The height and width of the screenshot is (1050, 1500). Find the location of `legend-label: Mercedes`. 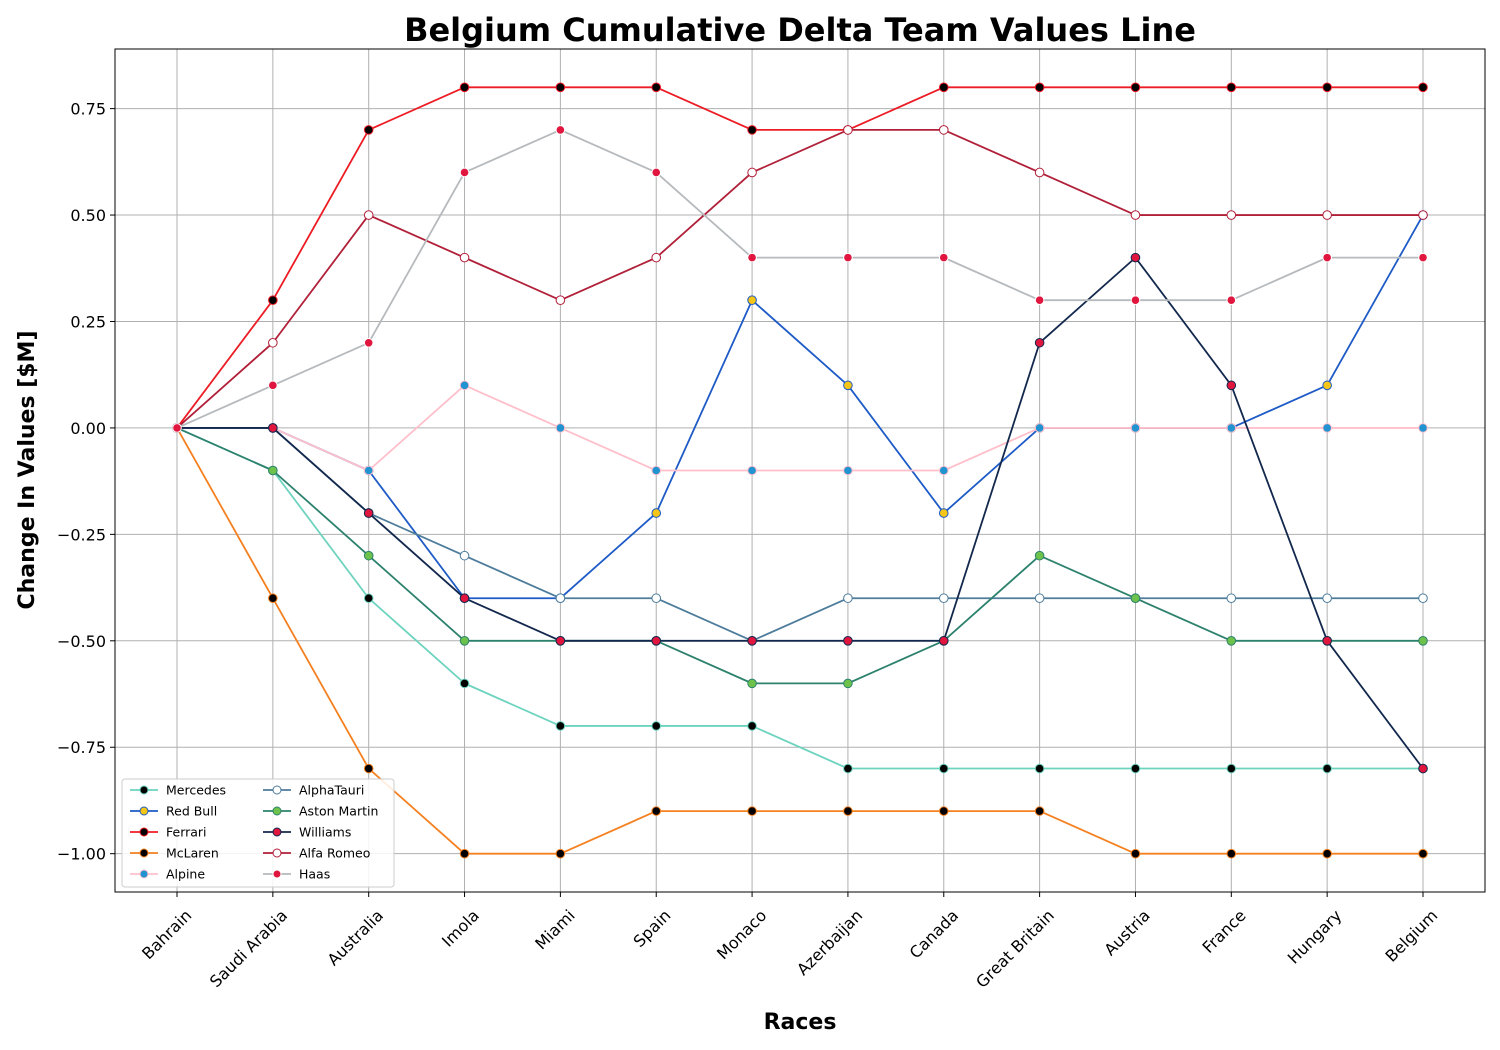

legend-label: Mercedes is located at coordinates (196, 790).